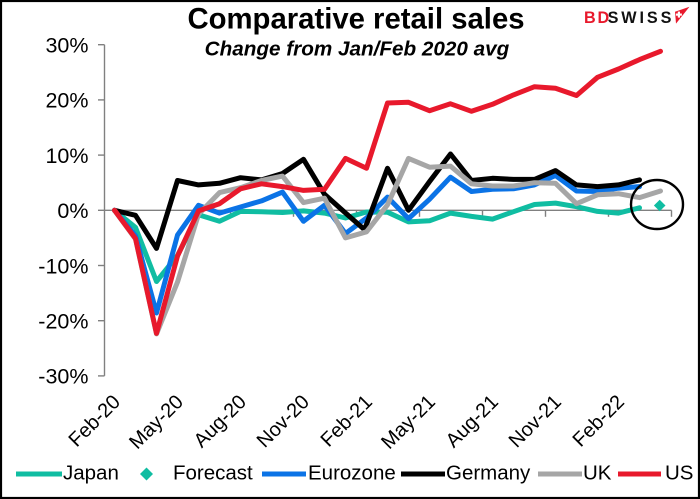 The width and height of the screenshot is (700, 499). What do you see at coordinates (597, 473) in the screenshot?
I see `svg-text: UK` at bounding box center [597, 473].